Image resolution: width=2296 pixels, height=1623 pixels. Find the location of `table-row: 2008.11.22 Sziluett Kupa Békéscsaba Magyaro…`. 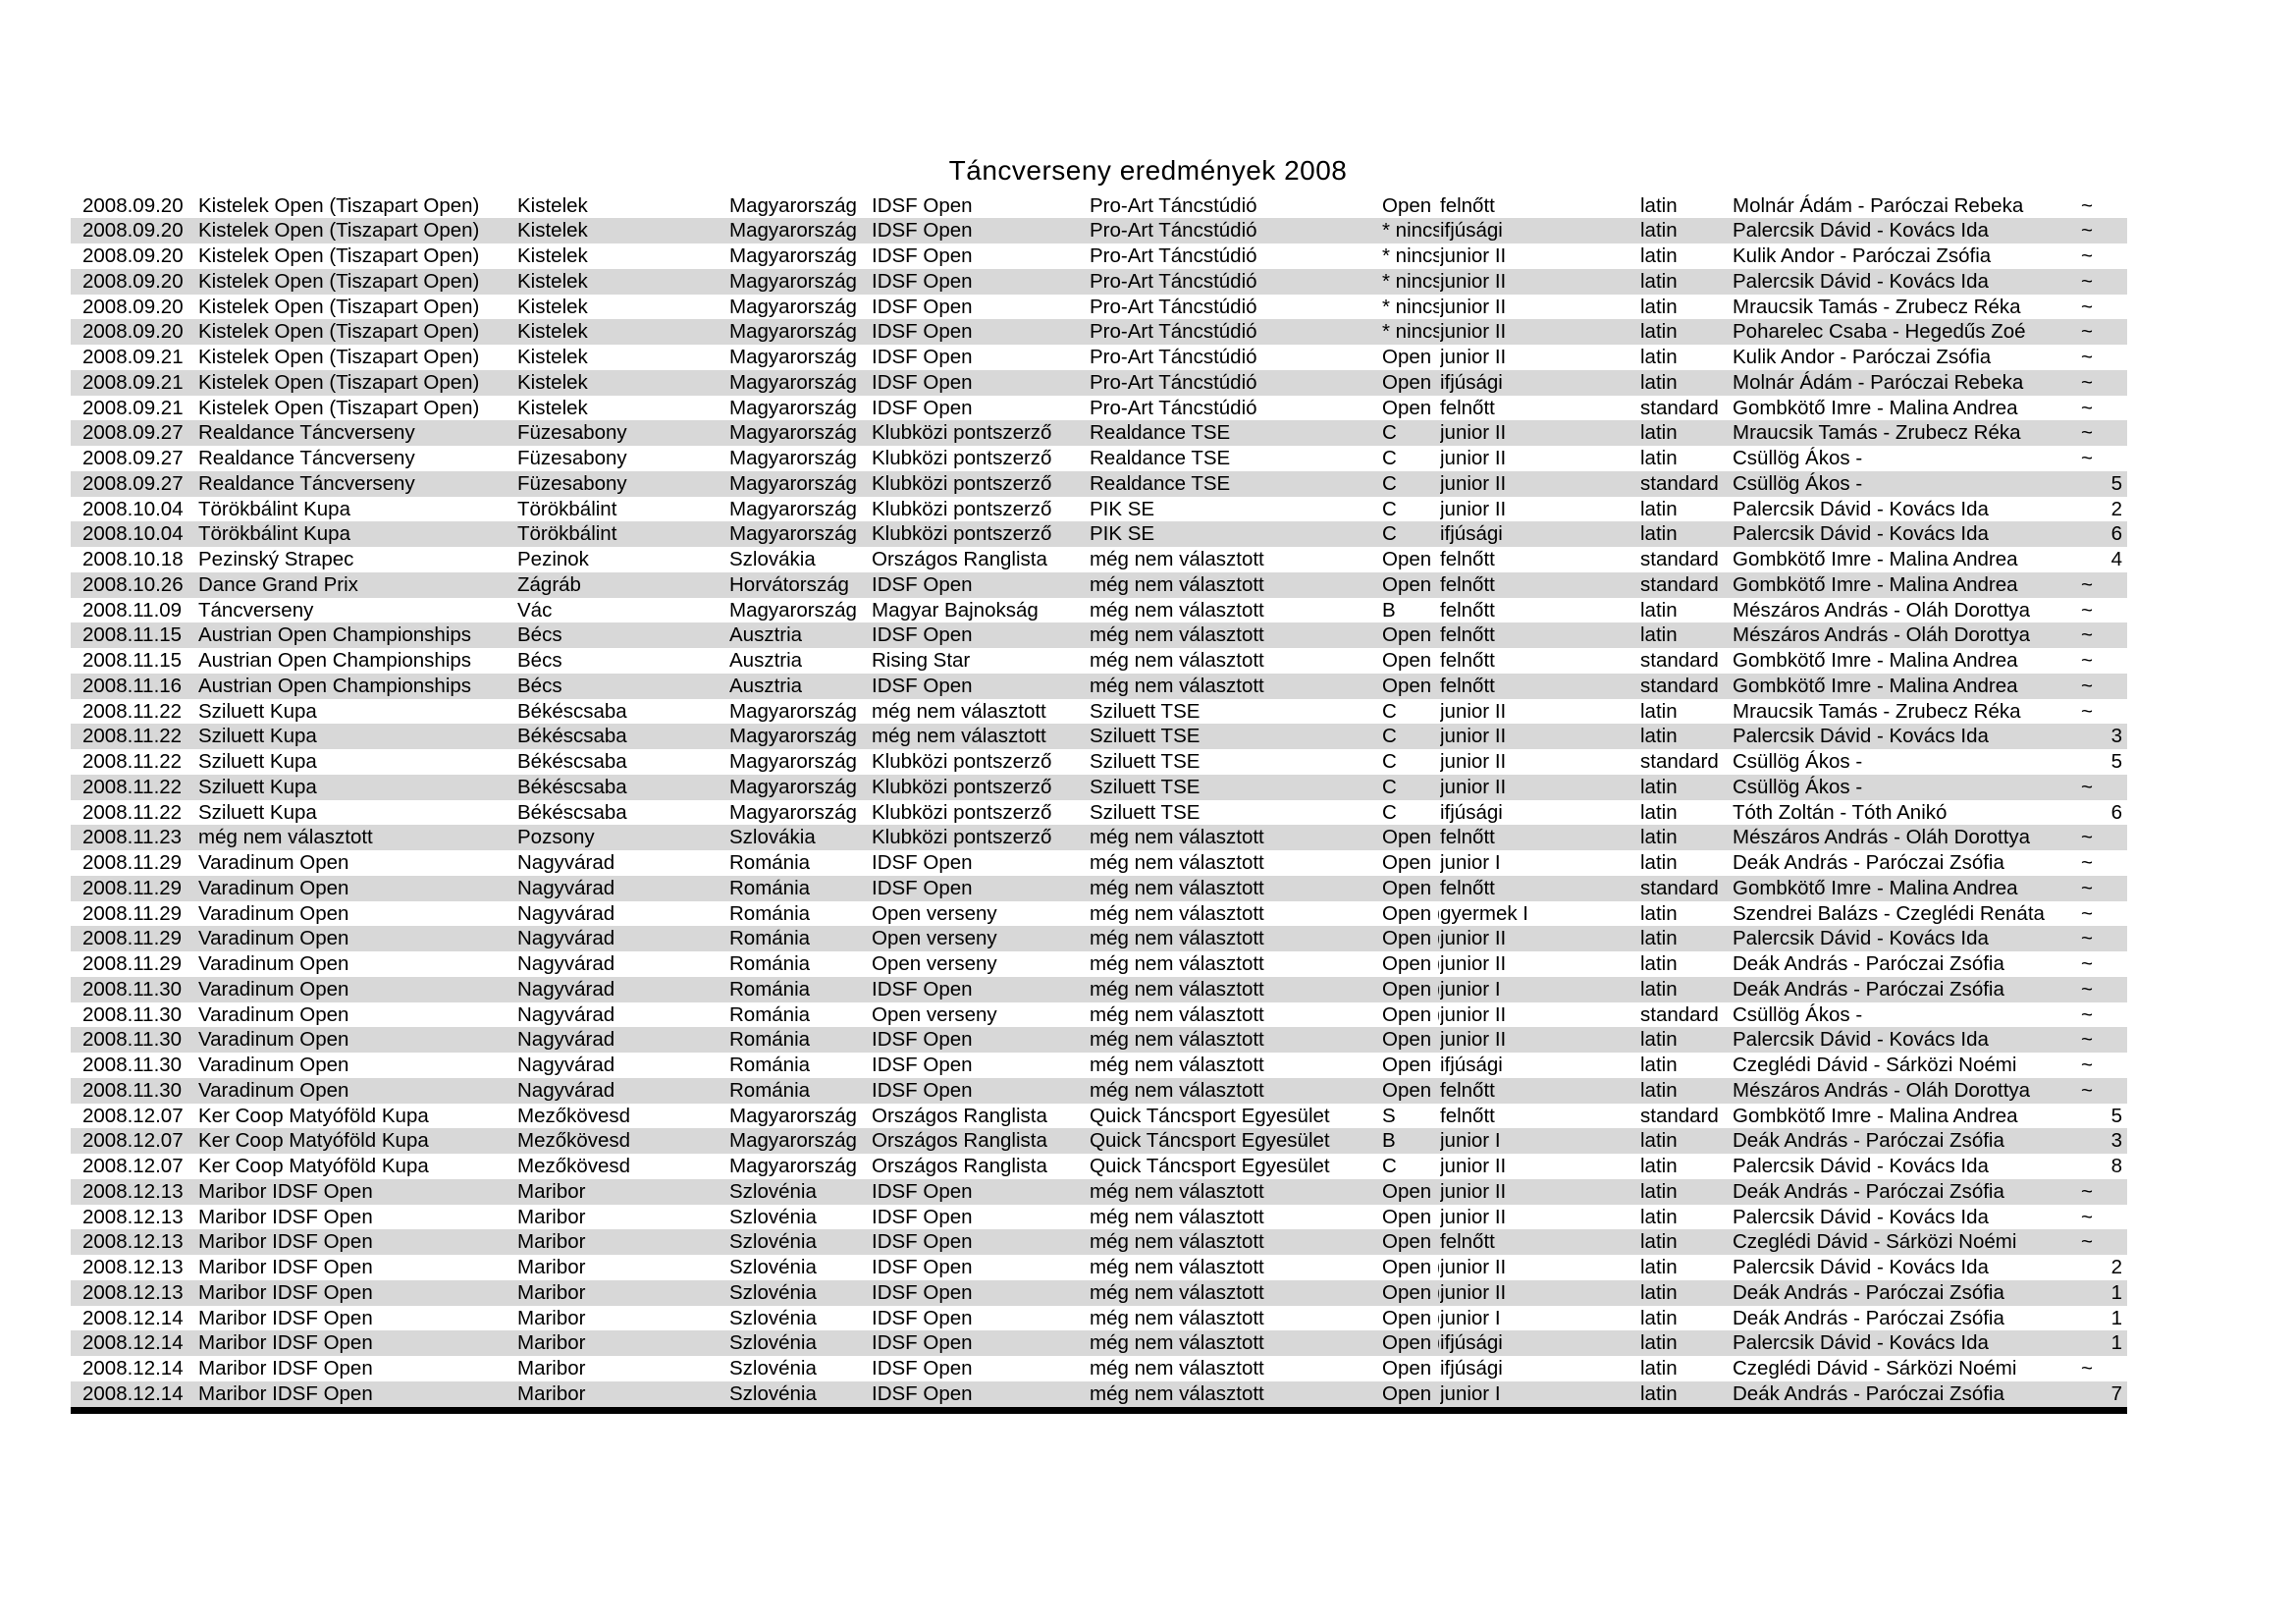

table-row: 2008.11.22 Sziluett Kupa Békéscsaba Magyaro… is located at coordinates (1099, 736).